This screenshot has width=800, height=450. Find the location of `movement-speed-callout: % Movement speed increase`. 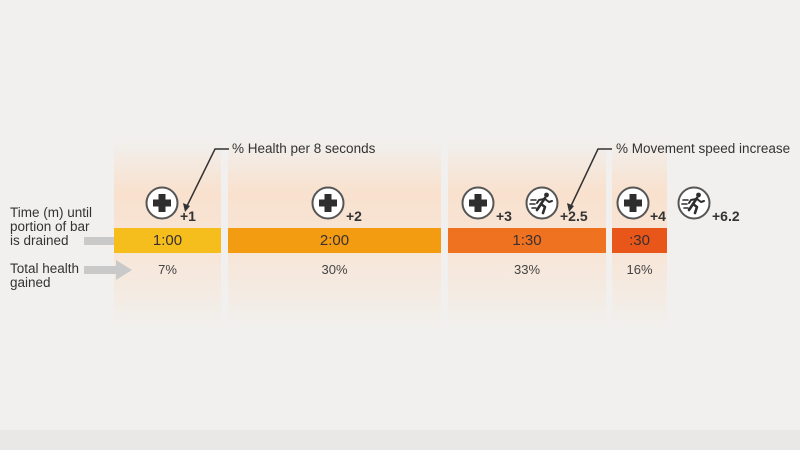

movement-speed-callout: % Movement speed increase is located at coordinates (703, 148).